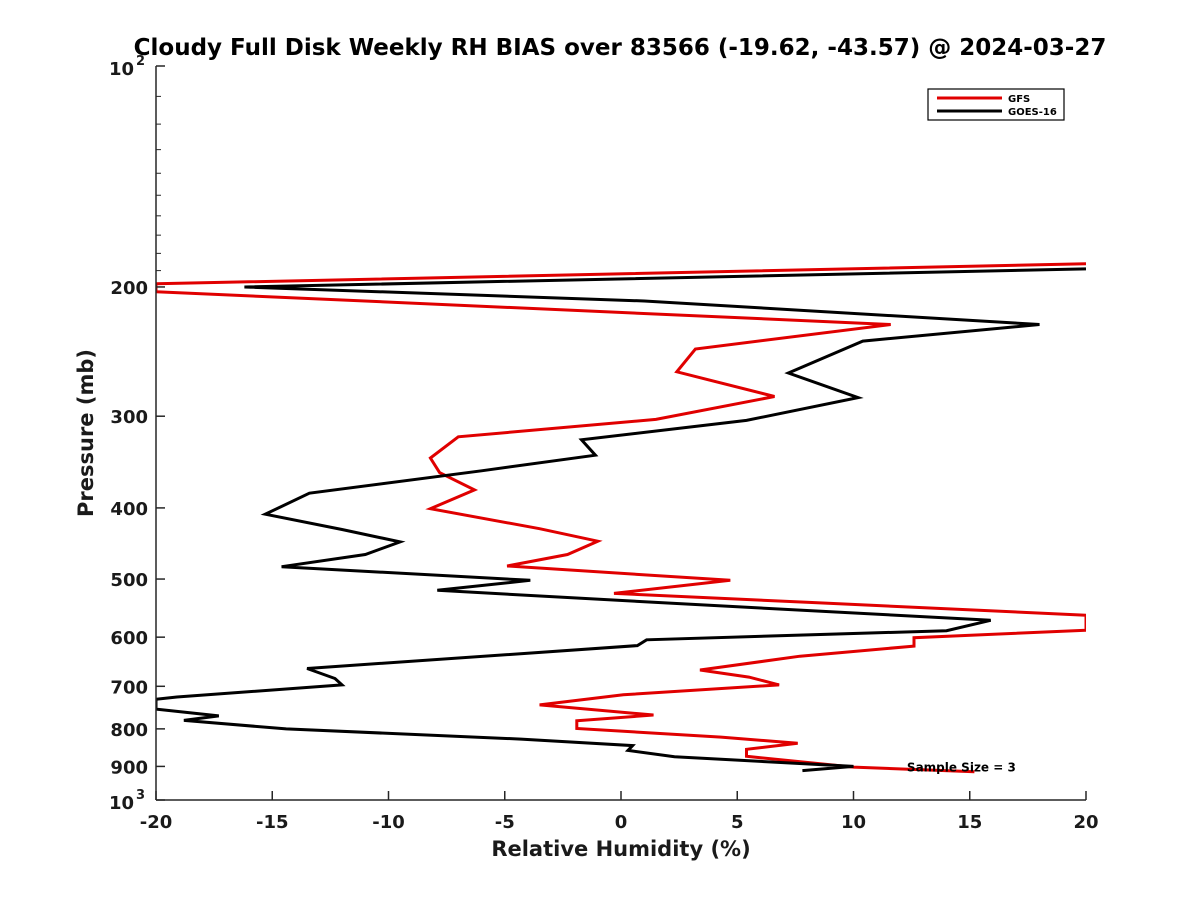  What do you see at coordinates (272, 822) in the screenshot?
I see `x-tick-label: -15` at bounding box center [272, 822].